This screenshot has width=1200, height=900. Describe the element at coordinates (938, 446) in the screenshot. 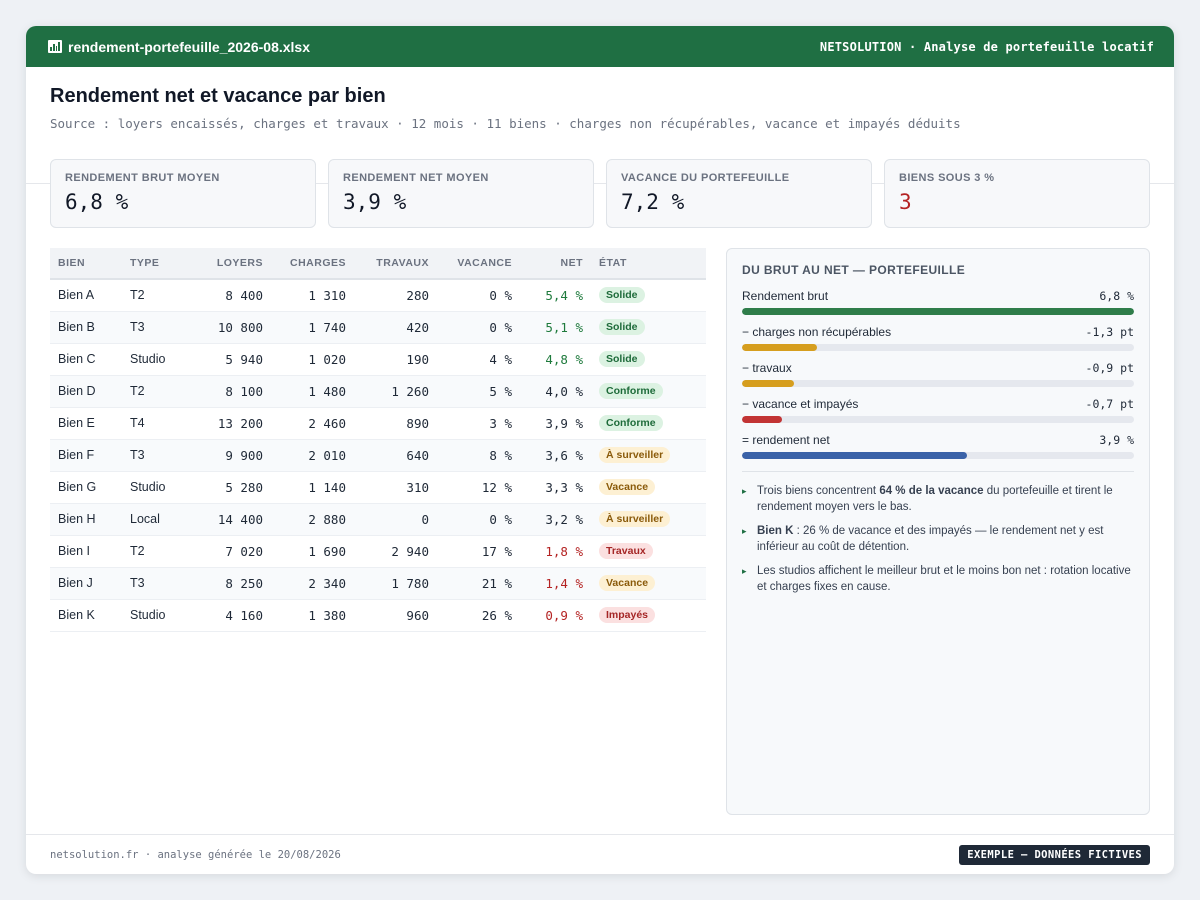

I see `breakdown-bar-row: = rendement net 3,9 %` at that location.